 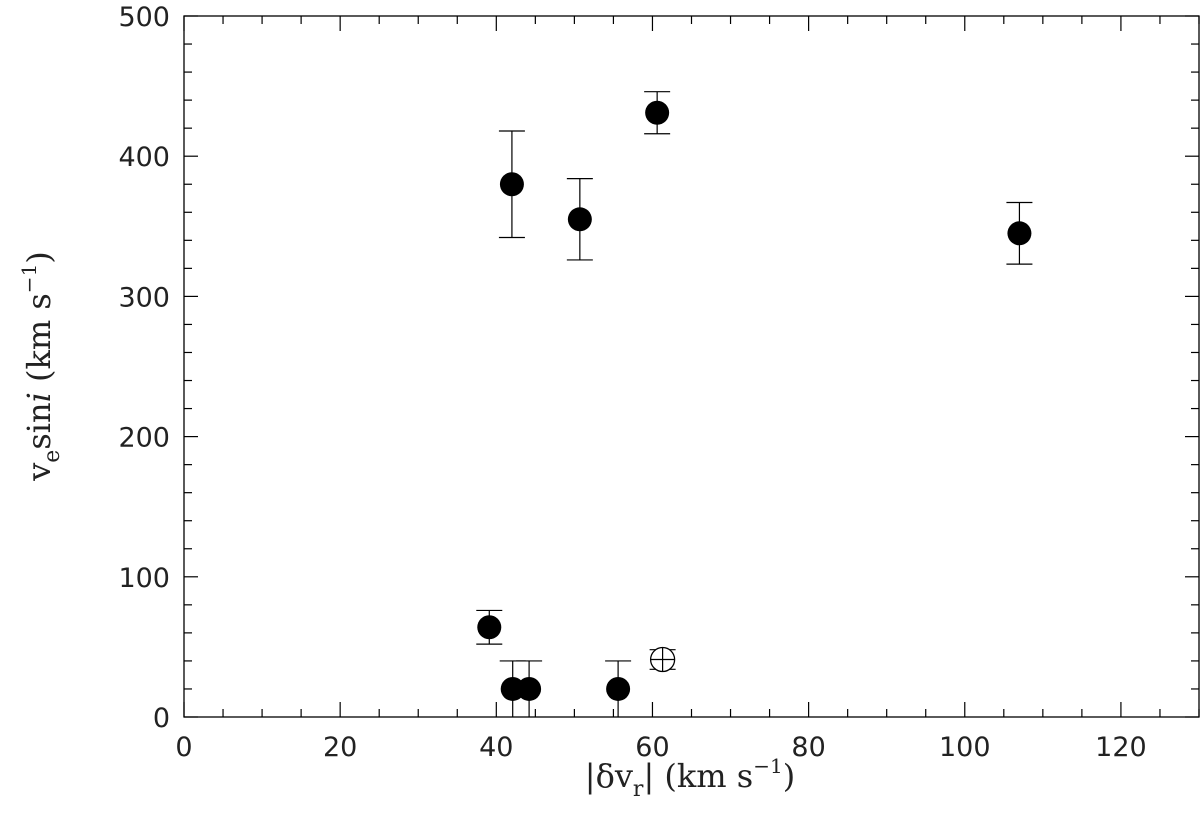 I want to click on x-tick-label: 120, so click(x=1121, y=747).